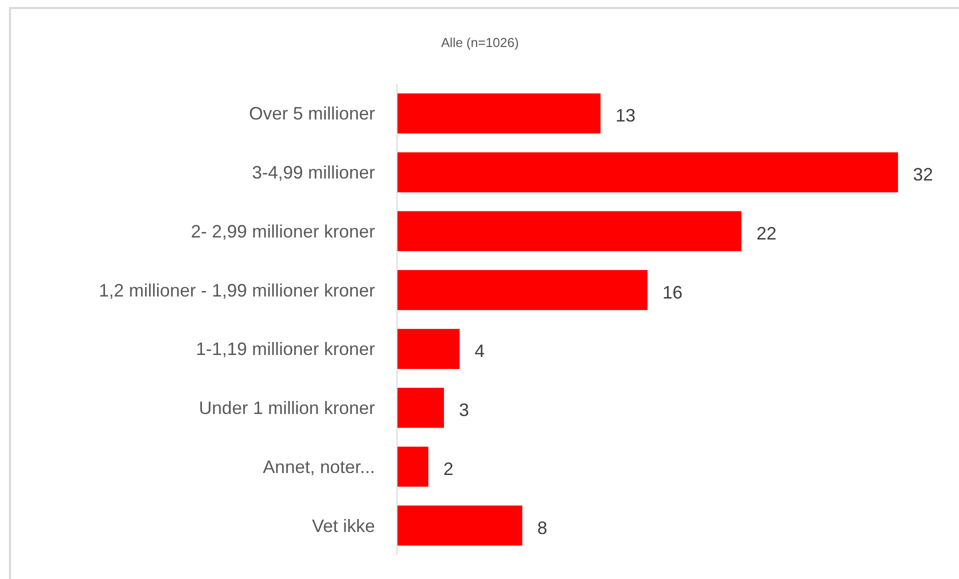 The height and width of the screenshot is (579, 959). Describe the element at coordinates (286, 408) in the screenshot. I see `y-tick-label: Under 1 million kroner` at that location.